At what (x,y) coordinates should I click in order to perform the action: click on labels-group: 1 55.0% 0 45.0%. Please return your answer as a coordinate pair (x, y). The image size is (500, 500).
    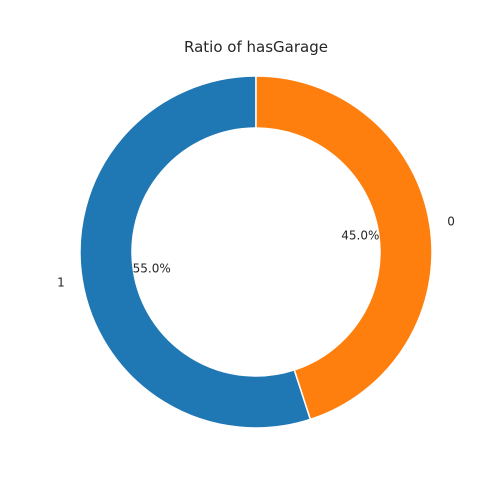
    Looking at the image, I should click on (256, 252).